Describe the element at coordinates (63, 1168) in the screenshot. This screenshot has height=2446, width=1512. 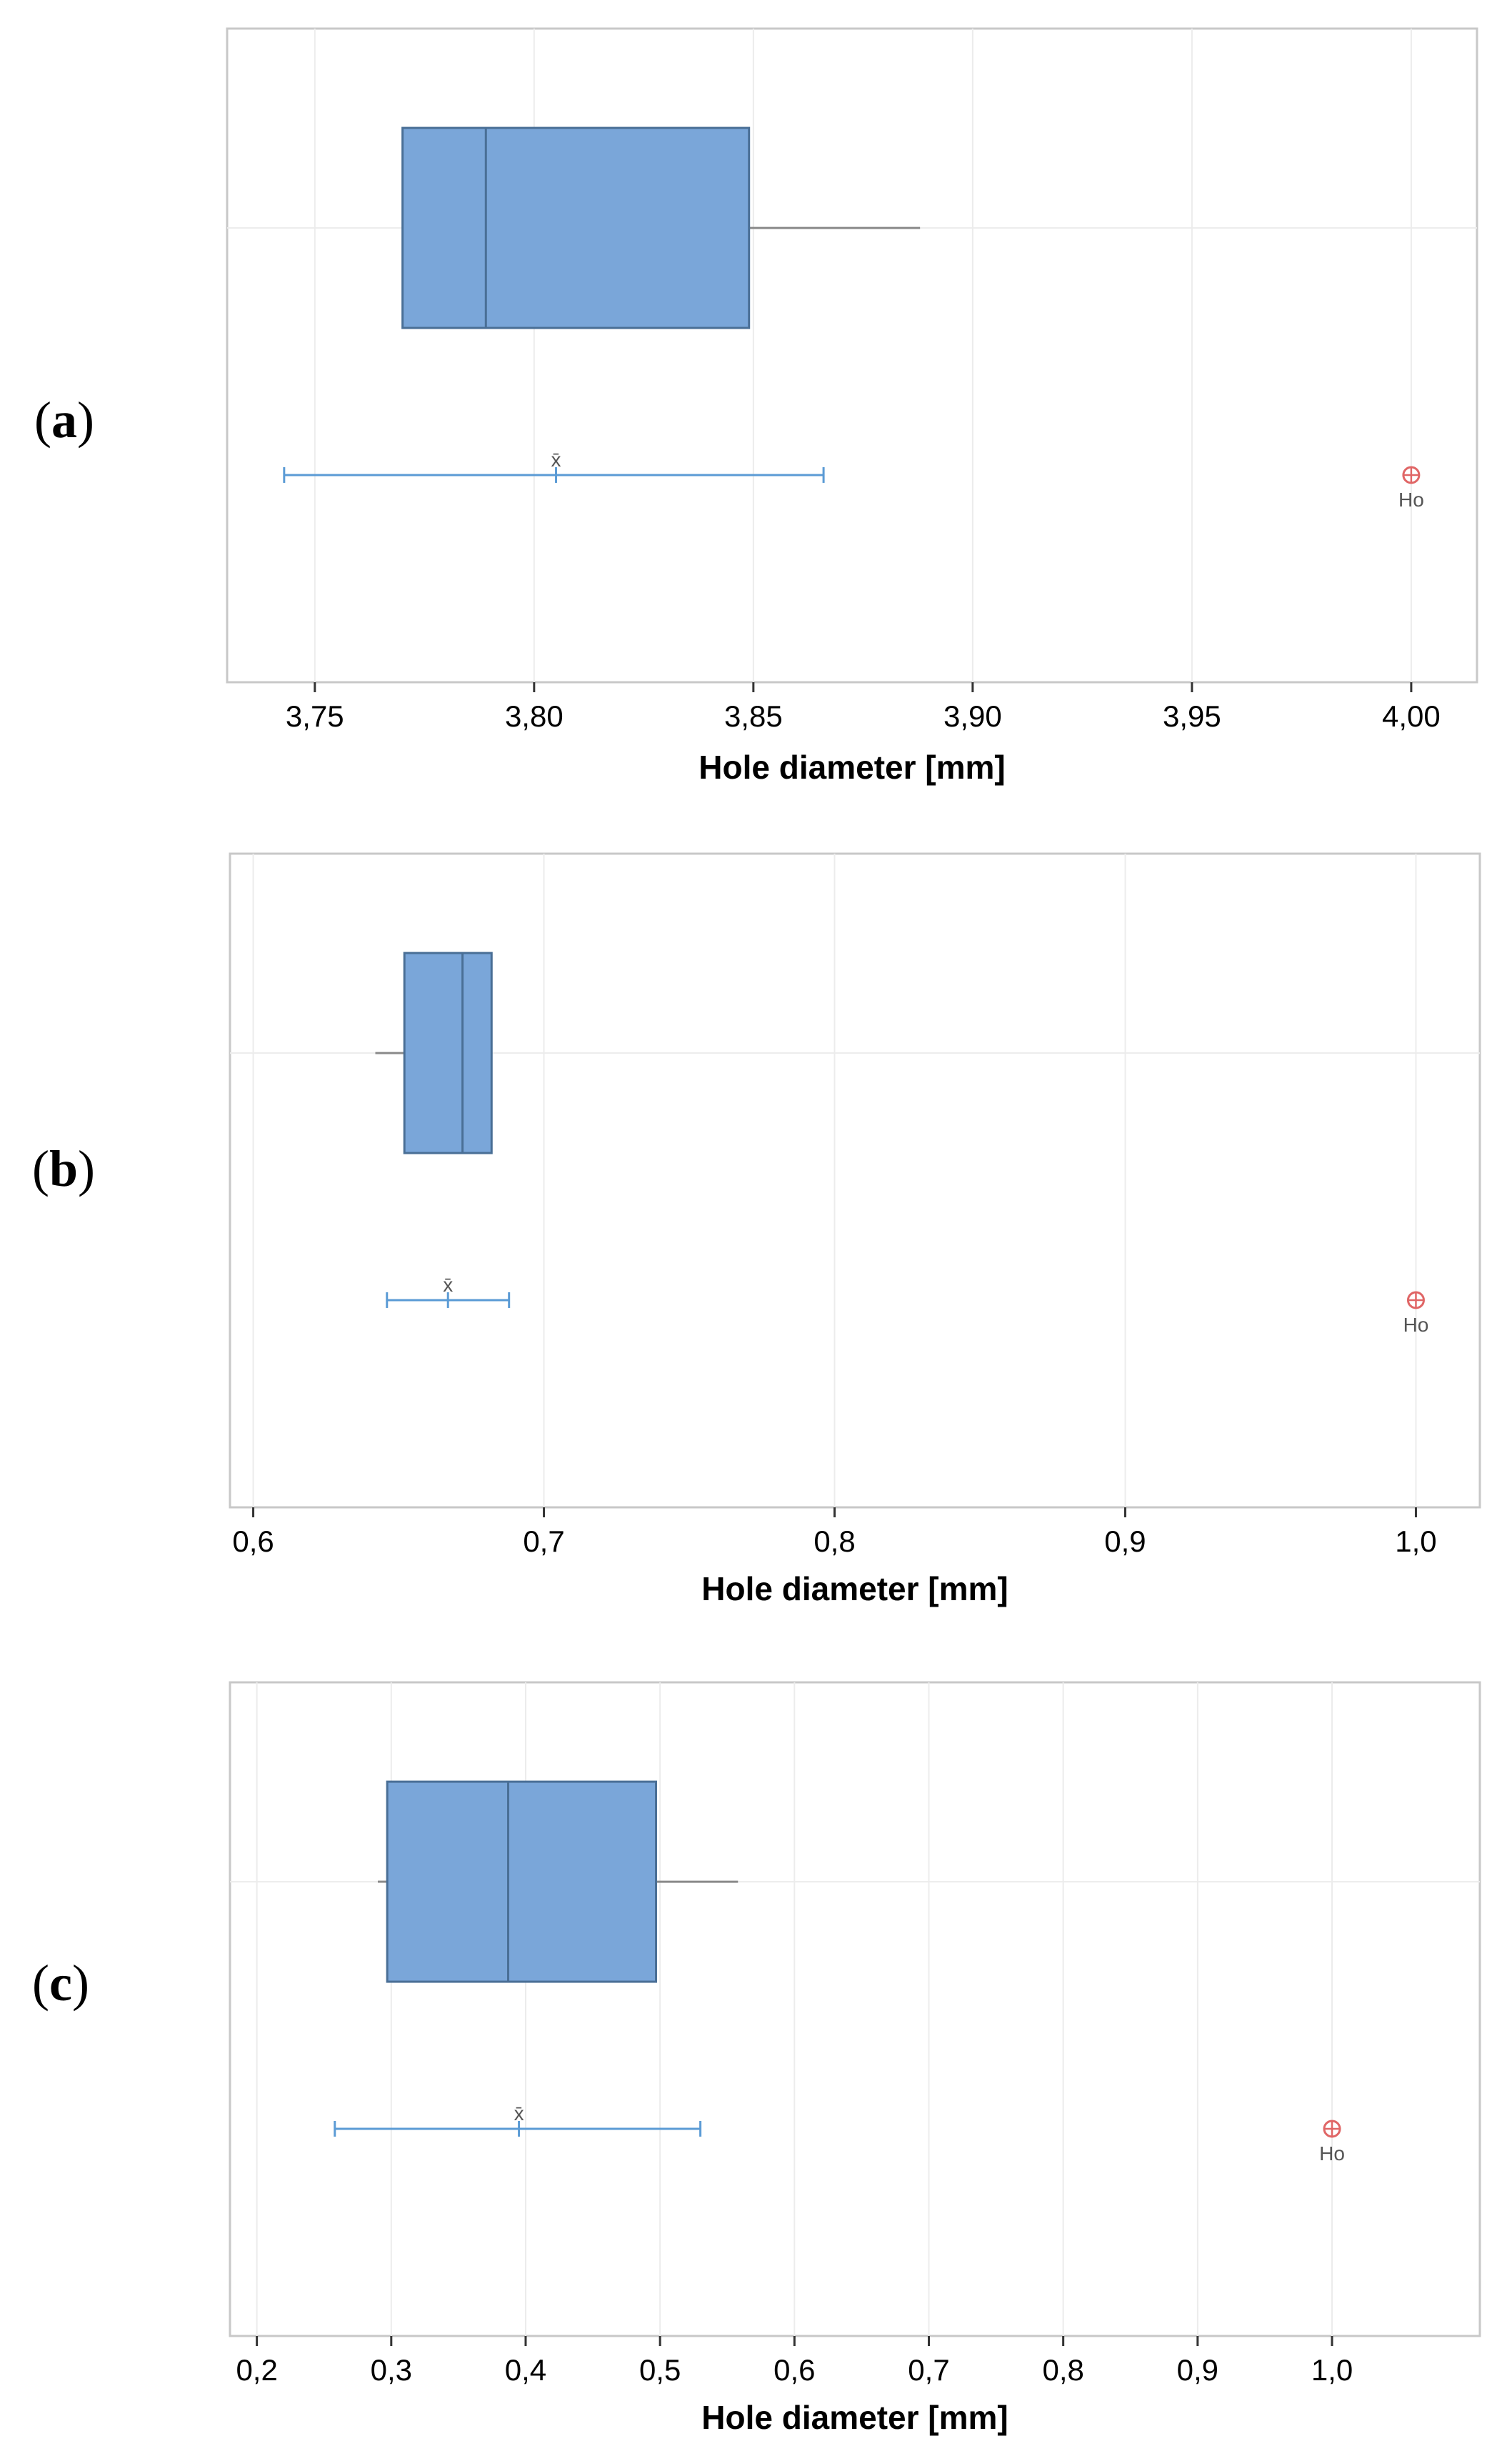
I see `panel-label-b: (b)` at that location.